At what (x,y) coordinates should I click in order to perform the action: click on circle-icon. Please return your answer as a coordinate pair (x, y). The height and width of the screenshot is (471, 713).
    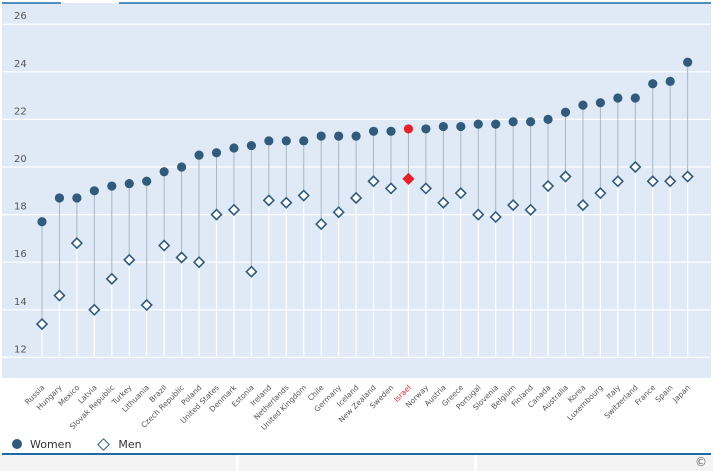
    Looking at the image, I should click on (17, 444).